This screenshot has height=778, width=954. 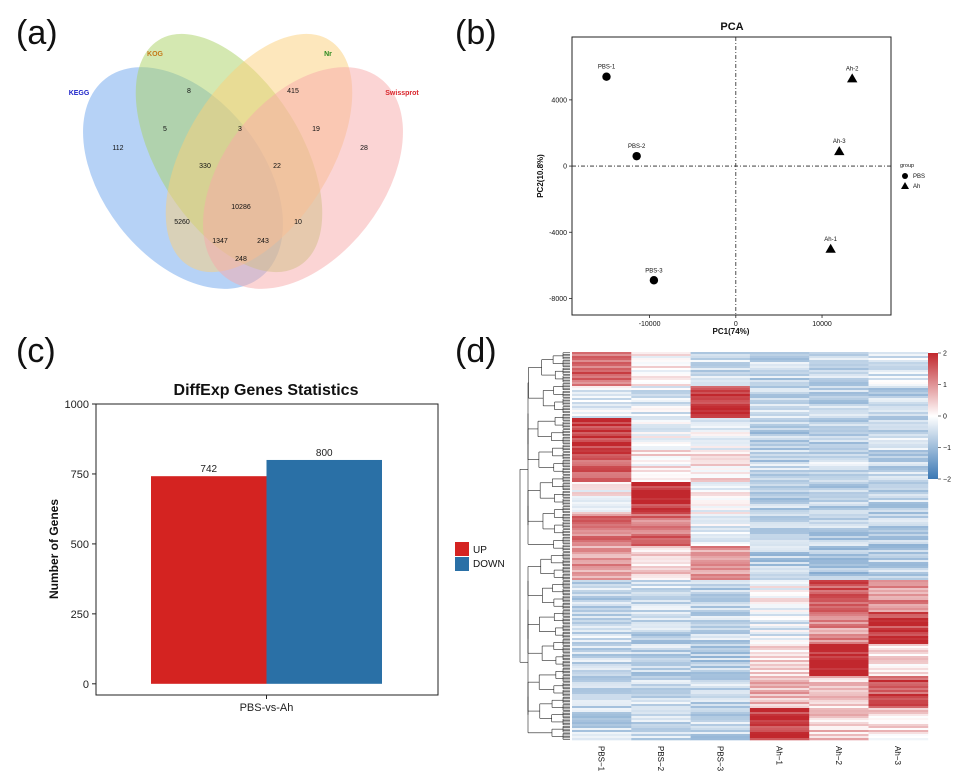 What do you see at coordinates (36, 351) in the screenshot?
I see `panel-label-c: (c)` at bounding box center [36, 351].